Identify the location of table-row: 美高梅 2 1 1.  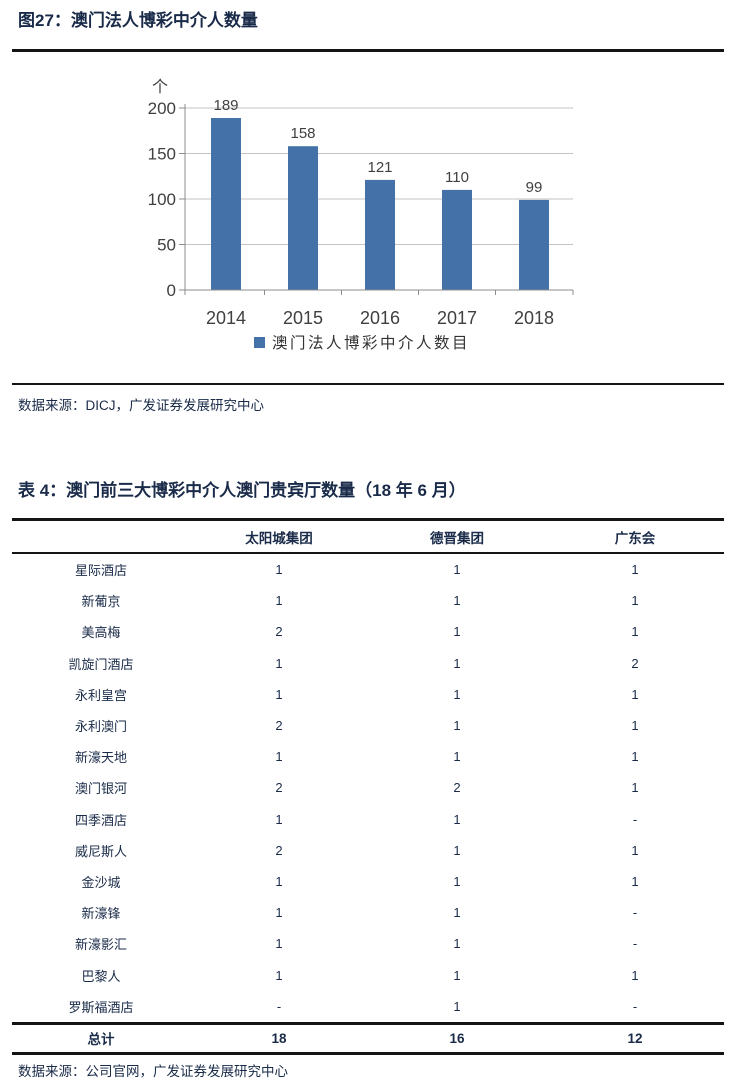
(368, 631).